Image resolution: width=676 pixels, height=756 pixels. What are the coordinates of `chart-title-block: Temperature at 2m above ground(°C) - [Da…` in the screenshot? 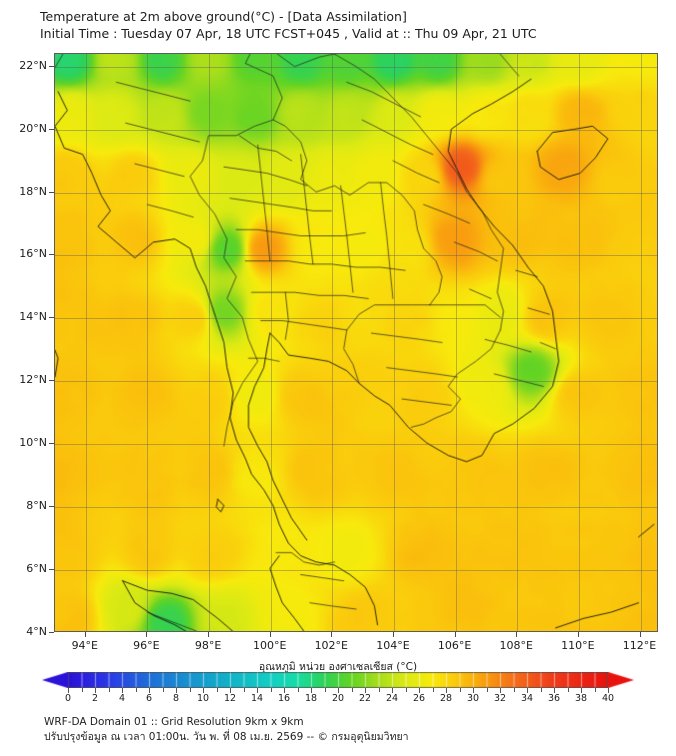 It's located at (350, 25).